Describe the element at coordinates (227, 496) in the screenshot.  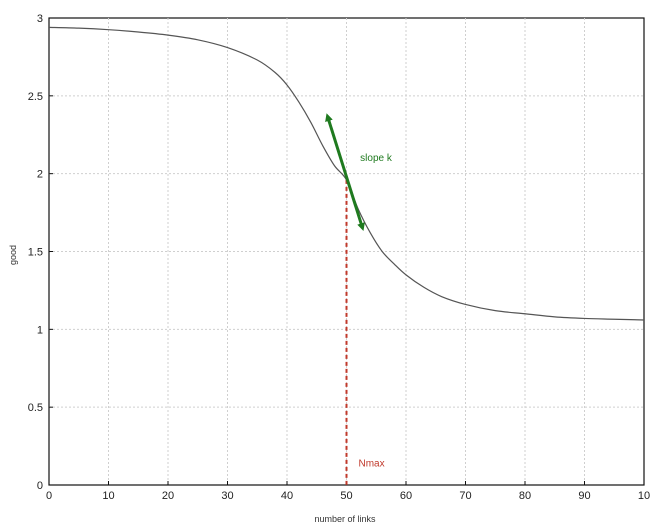
I see `x-tick-label: 30` at that location.